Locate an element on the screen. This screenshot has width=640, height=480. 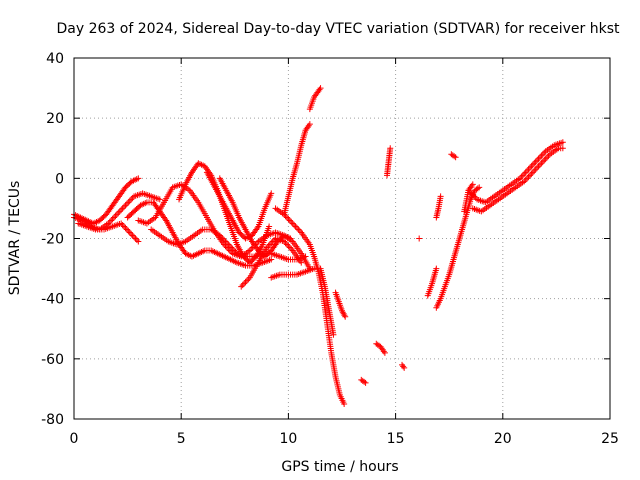
y-tick-label: -40 is located at coordinates (52, 300).